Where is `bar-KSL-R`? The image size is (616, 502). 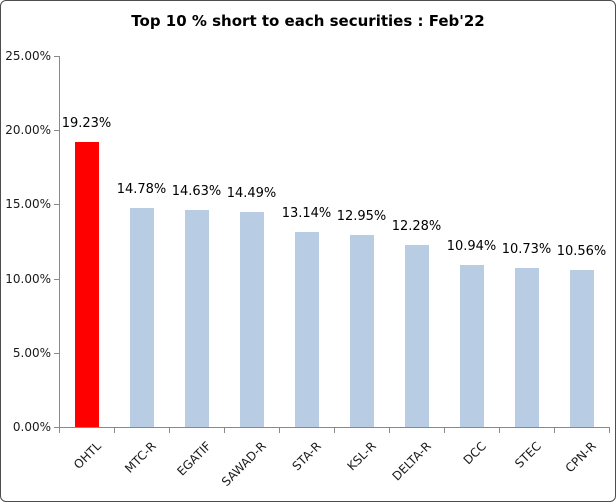 bar-KSL-R is located at coordinates (361, 330).